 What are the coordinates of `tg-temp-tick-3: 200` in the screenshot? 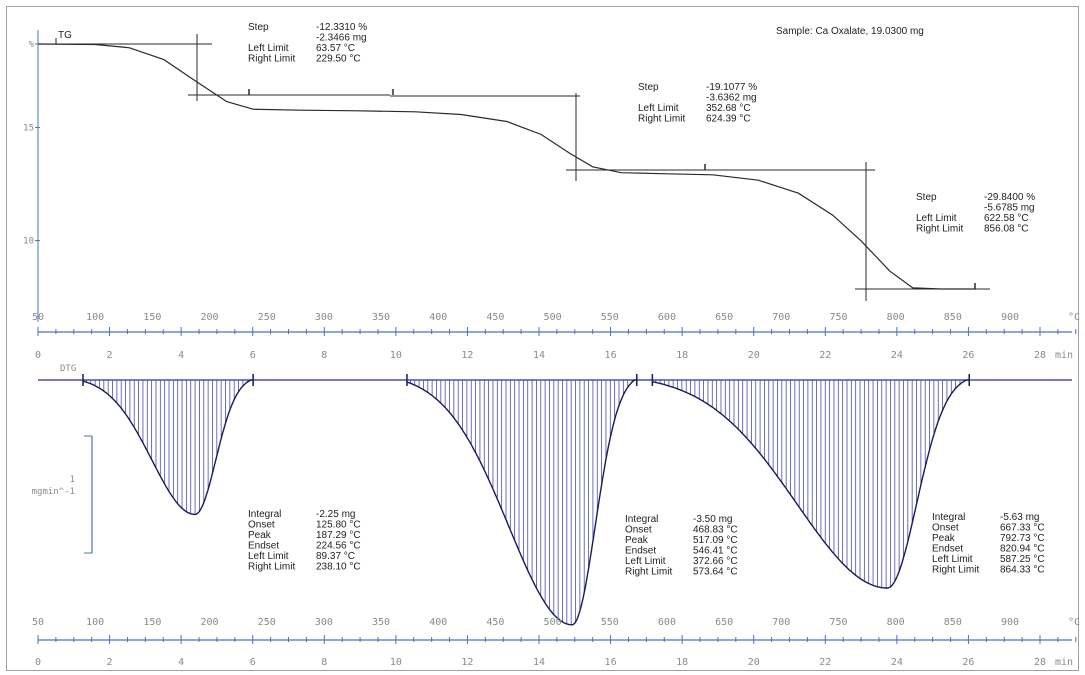 It's located at (209, 317).